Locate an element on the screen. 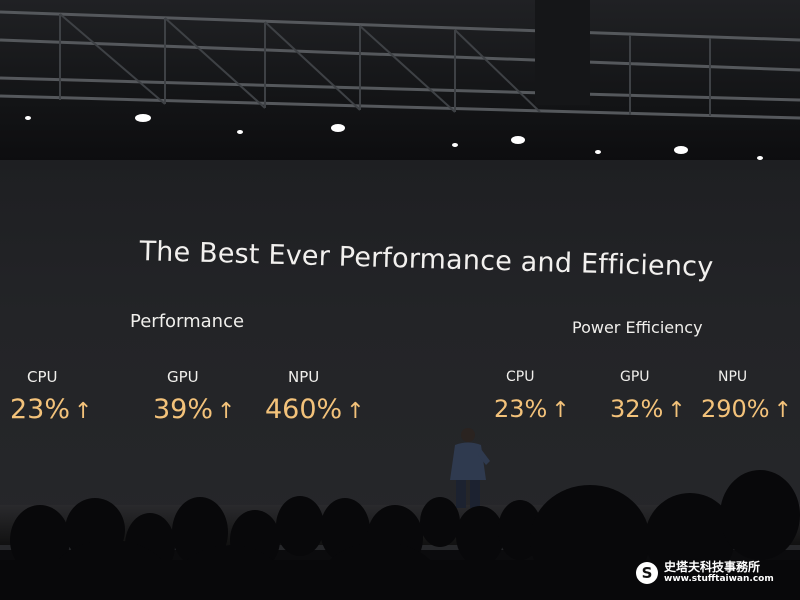 The width and height of the screenshot is (800, 600). watermark-name: 史塔夫科技事務所 is located at coordinates (712, 567).